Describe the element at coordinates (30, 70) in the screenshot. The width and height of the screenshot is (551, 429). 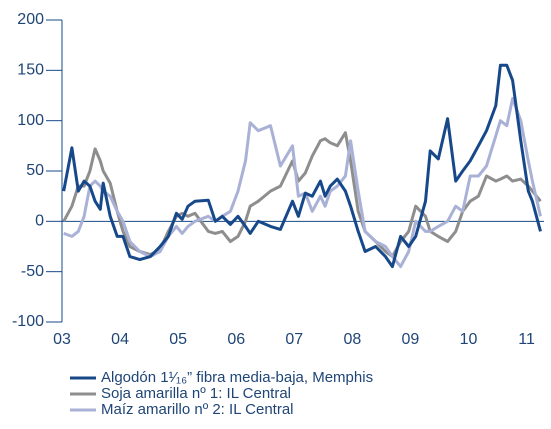
I see `y-tick-label: 150` at that location.